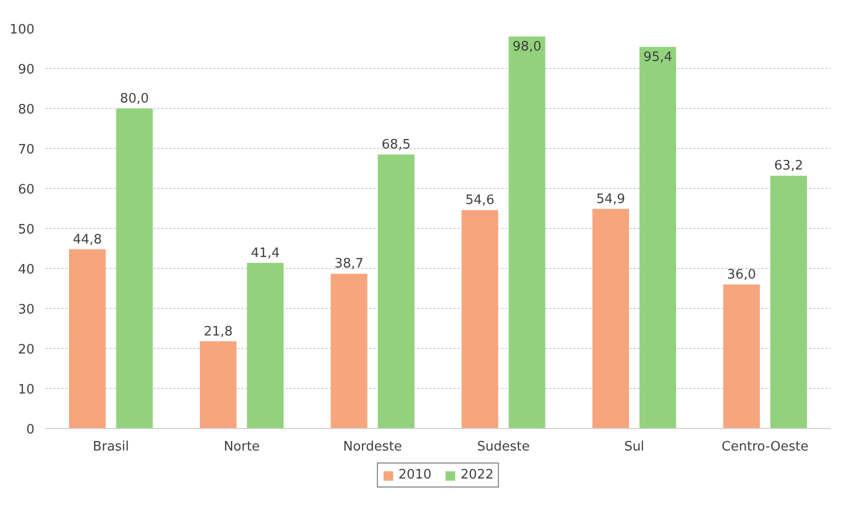  What do you see at coordinates (372, 447) in the screenshot?
I see `x-tick-label: Nordeste` at bounding box center [372, 447].